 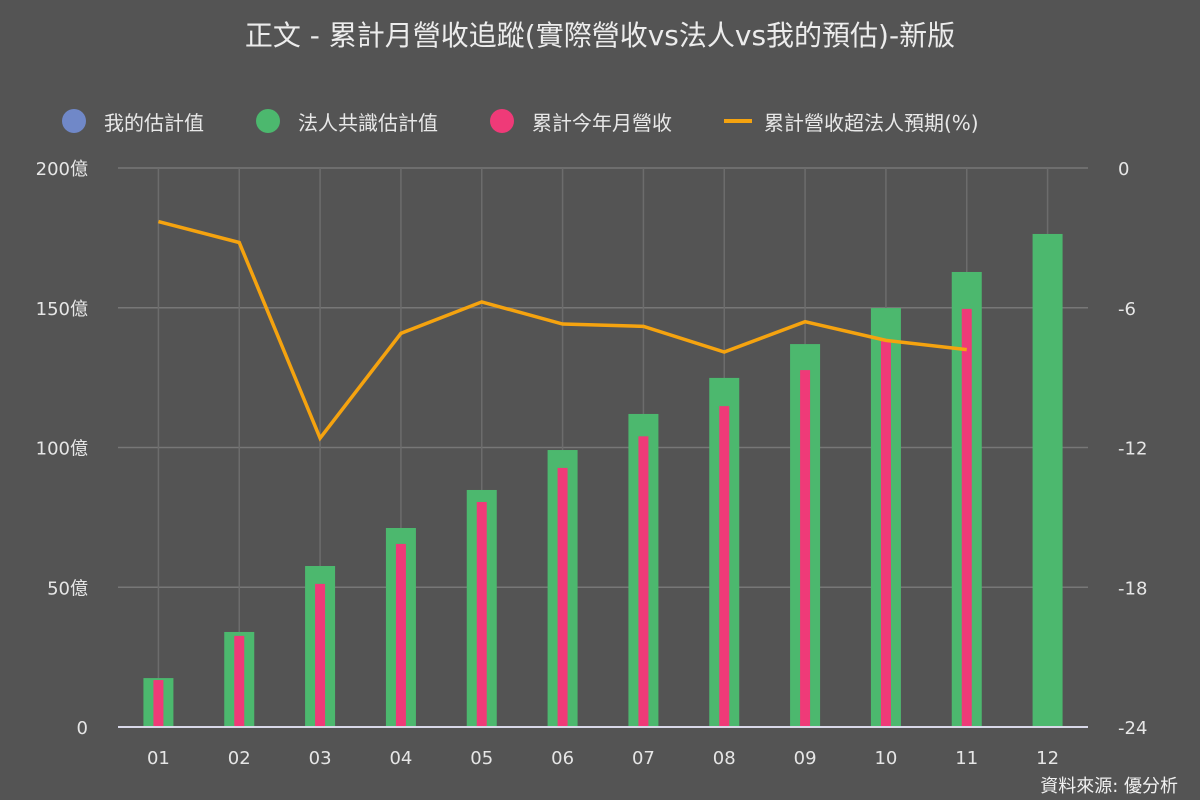 I want to click on legend-label: 累計今年月營收, so click(x=602, y=122).